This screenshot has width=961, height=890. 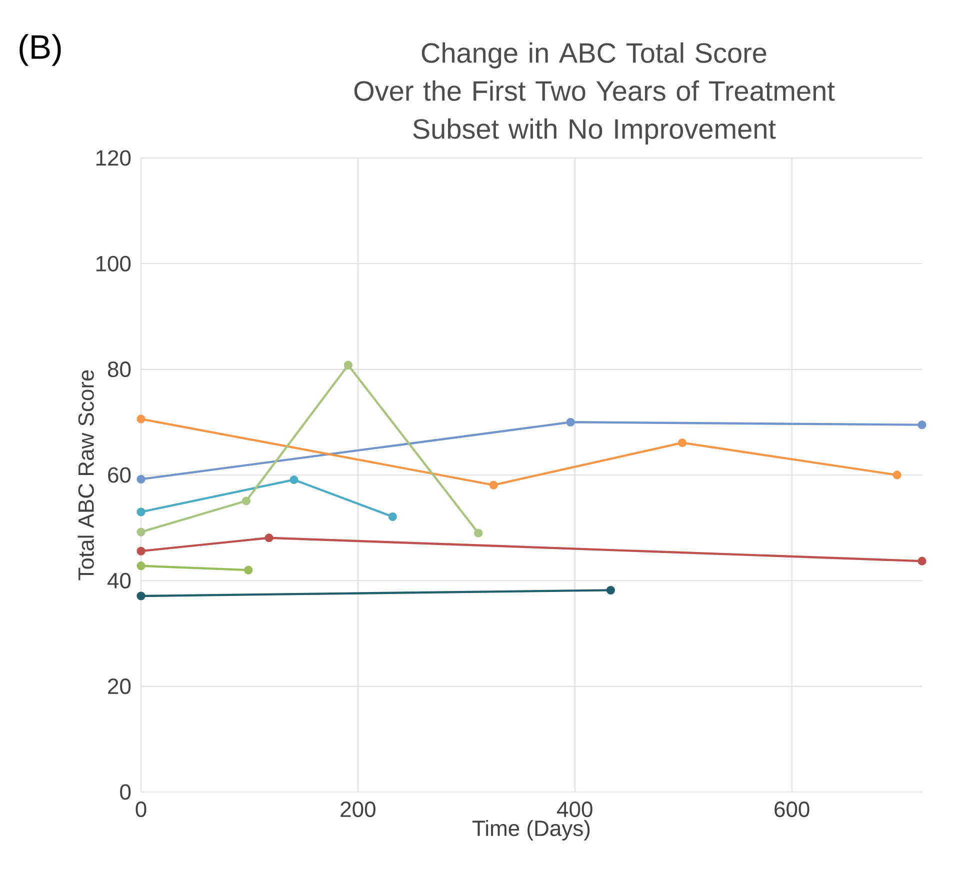 I want to click on text: (B), so click(x=40, y=50).